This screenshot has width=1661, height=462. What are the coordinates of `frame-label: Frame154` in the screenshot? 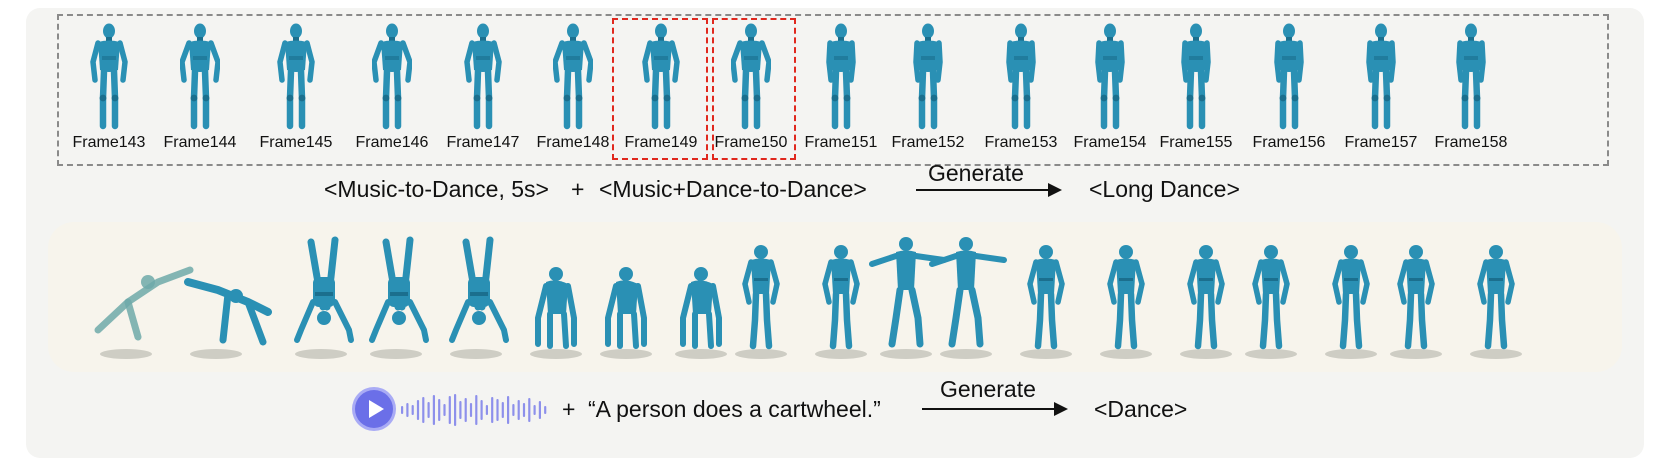 It's located at (1110, 142).